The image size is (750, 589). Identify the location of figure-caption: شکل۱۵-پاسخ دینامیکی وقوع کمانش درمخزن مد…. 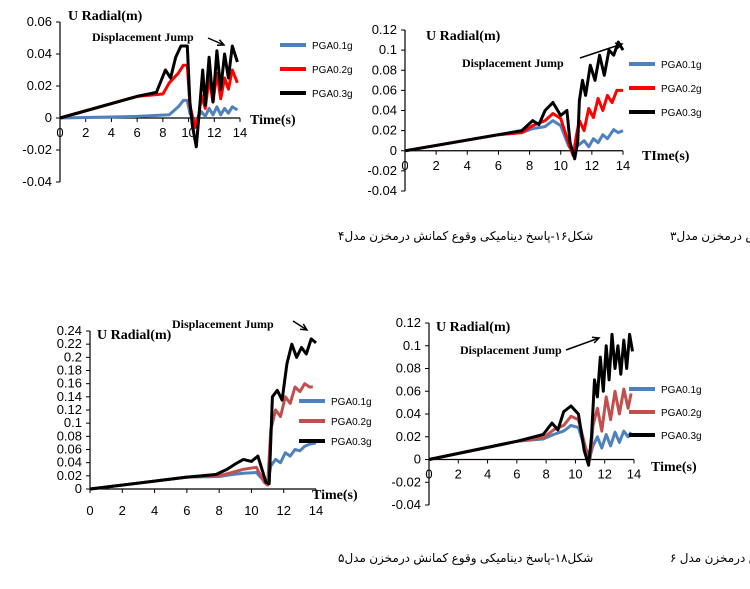
(710, 236).